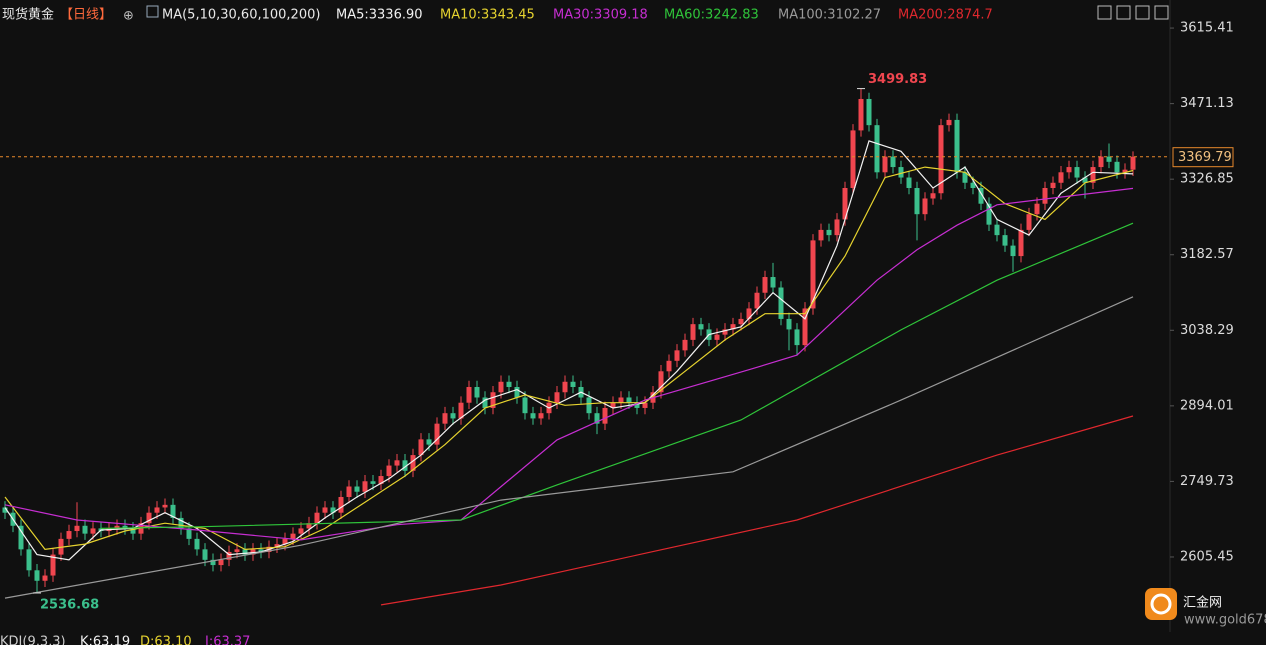 Image resolution: width=1266 pixels, height=645 pixels. Describe the element at coordinates (105, 640) in the screenshot. I see `kdj-item: K:63.19` at that location.